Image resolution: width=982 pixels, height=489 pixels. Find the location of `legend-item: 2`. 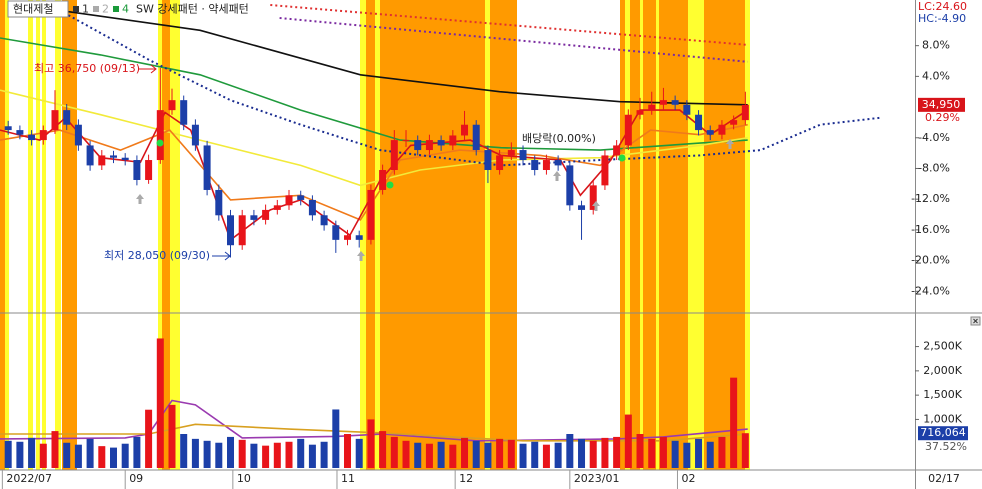

legend-item: 2 is located at coordinates (105, 9).